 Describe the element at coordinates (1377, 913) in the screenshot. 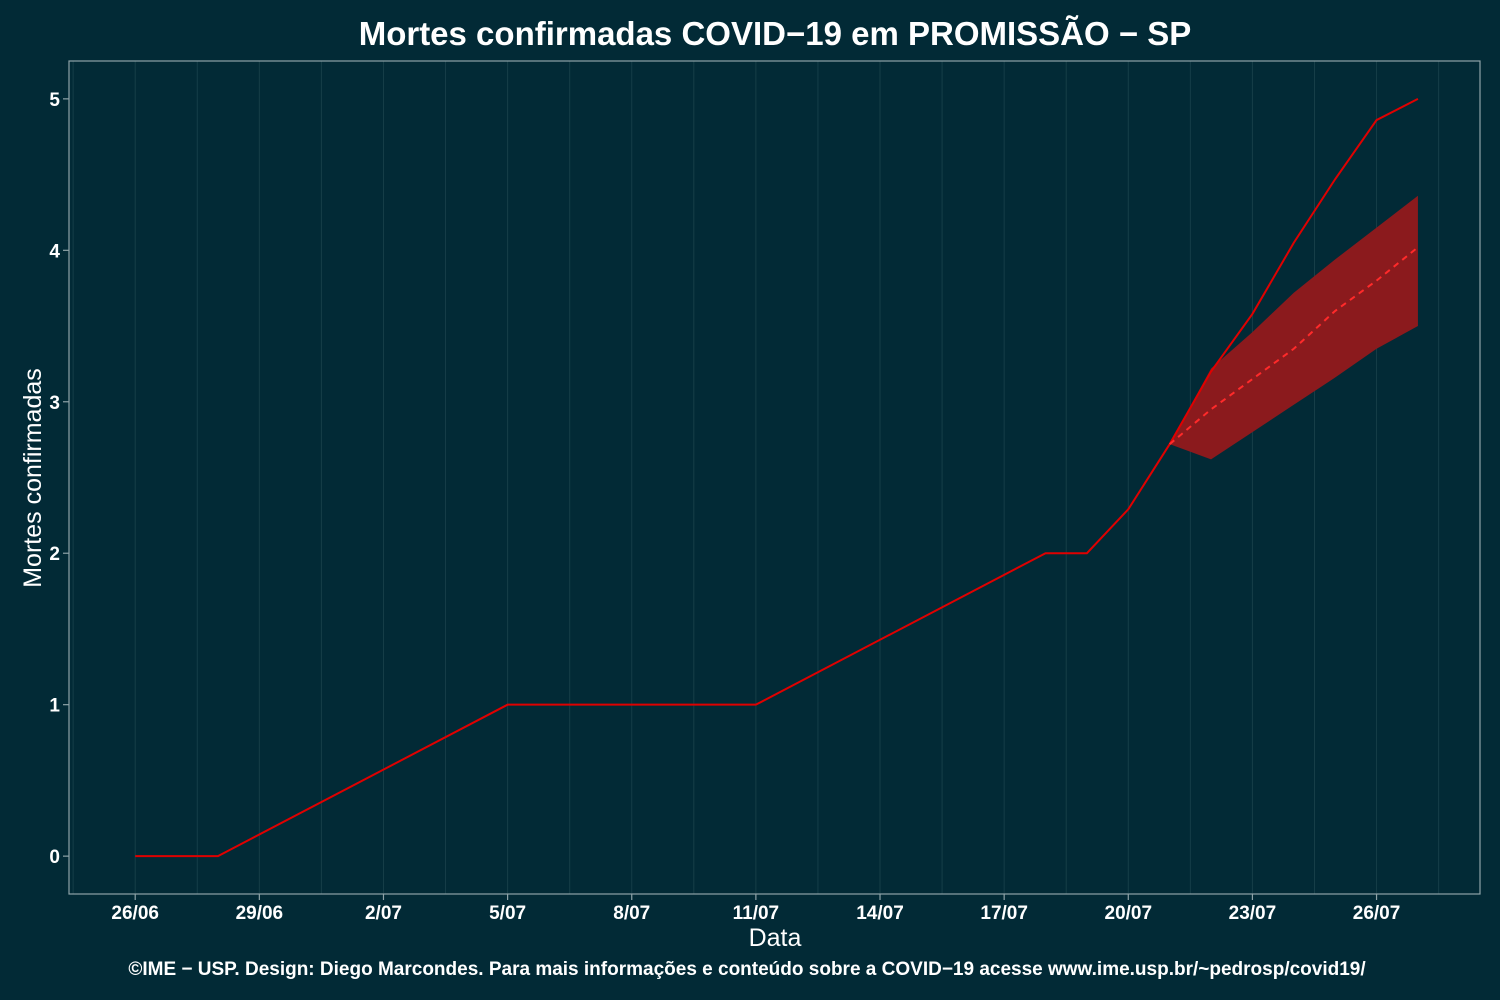

I see `x-tick-label: 26/07` at that location.